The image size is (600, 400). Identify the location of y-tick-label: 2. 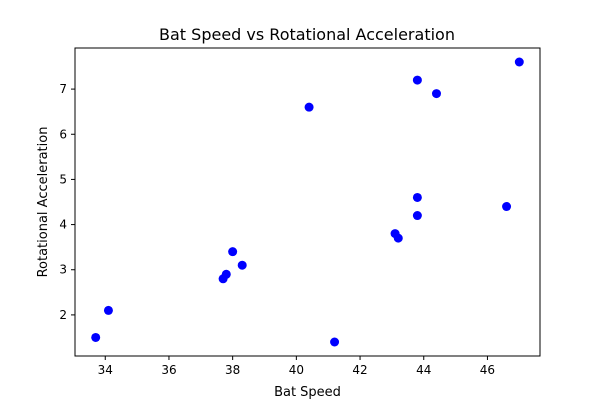
(63, 315).